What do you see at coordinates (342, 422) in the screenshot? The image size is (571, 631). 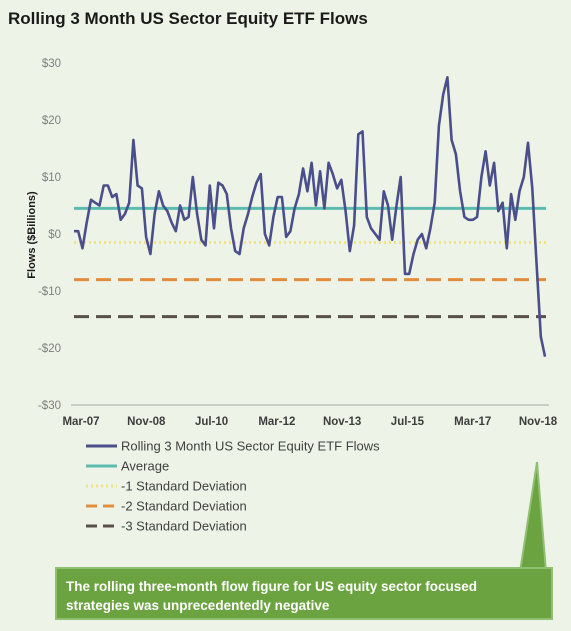 I see `x-tick-label: Nov-13` at bounding box center [342, 422].